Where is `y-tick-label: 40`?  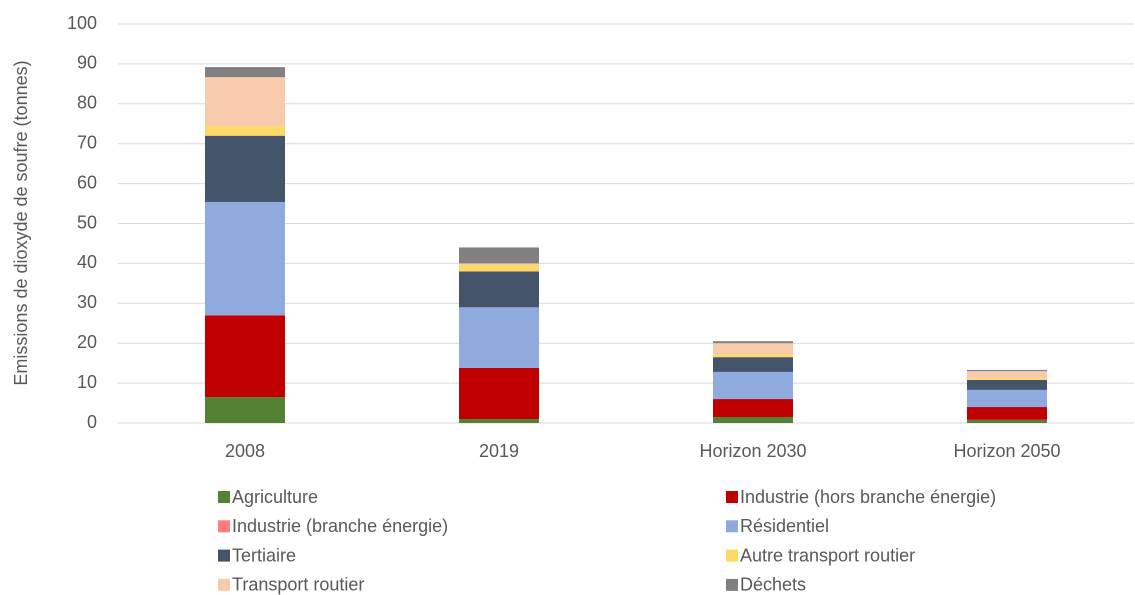 y-tick-label: 40 is located at coordinates (87, 262).